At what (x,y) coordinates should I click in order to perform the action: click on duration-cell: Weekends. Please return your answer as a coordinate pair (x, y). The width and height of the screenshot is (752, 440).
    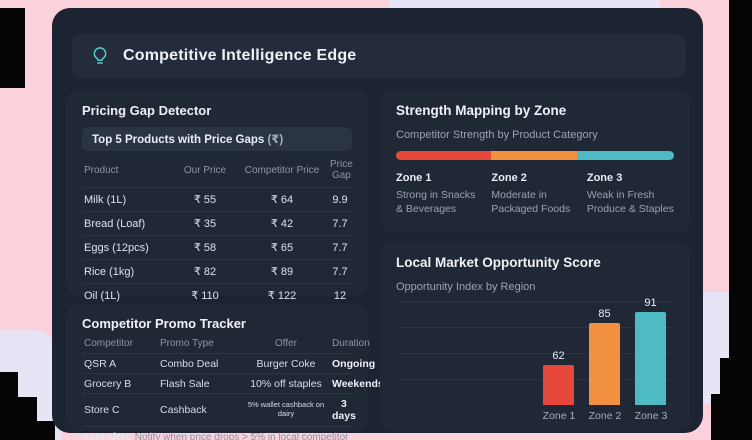
    Looking at the image, I should click on (358, 383).